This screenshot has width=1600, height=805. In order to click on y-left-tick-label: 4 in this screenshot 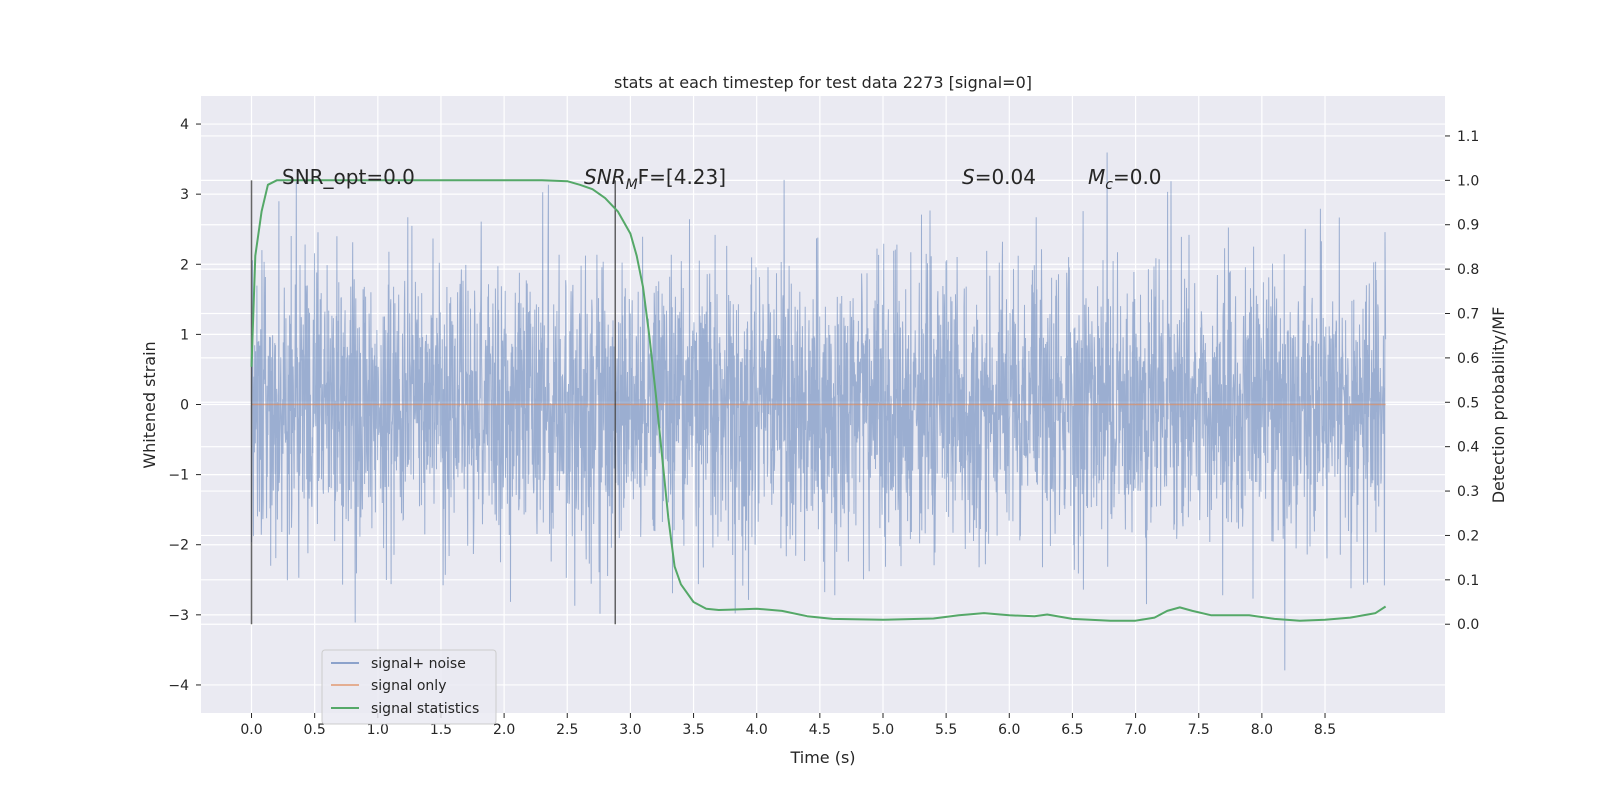, I will do `click(184, 125)`.